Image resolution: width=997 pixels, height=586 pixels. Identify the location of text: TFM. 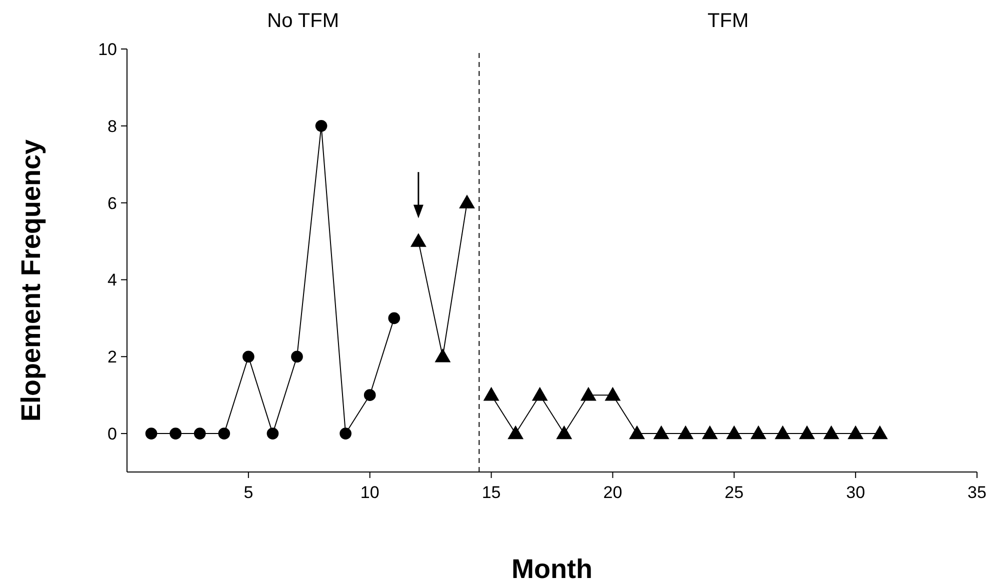
(728, 21).